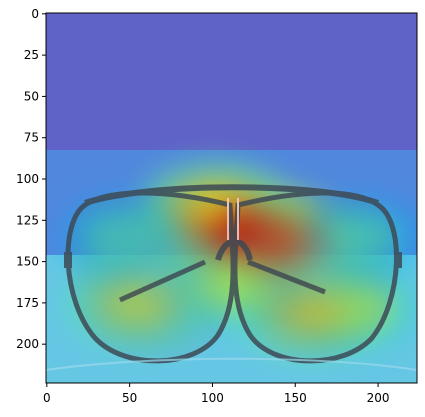  I want to click on right-temple, so click(286, 277).